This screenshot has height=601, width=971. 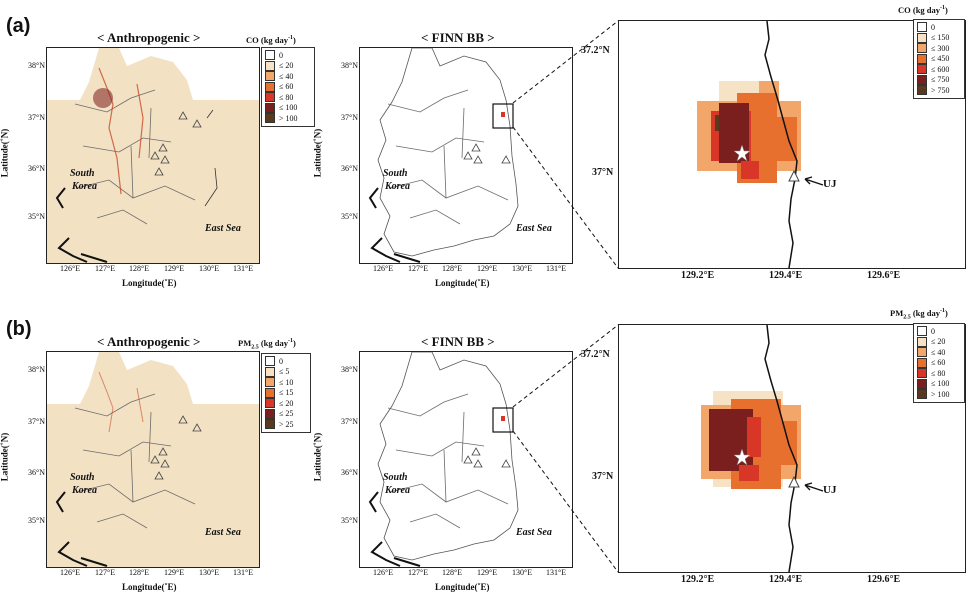 What do you see at coordinates (939, 38) in the screenshot?
I see `legend-item: ≤ 150` at bounding box center [939, 38].